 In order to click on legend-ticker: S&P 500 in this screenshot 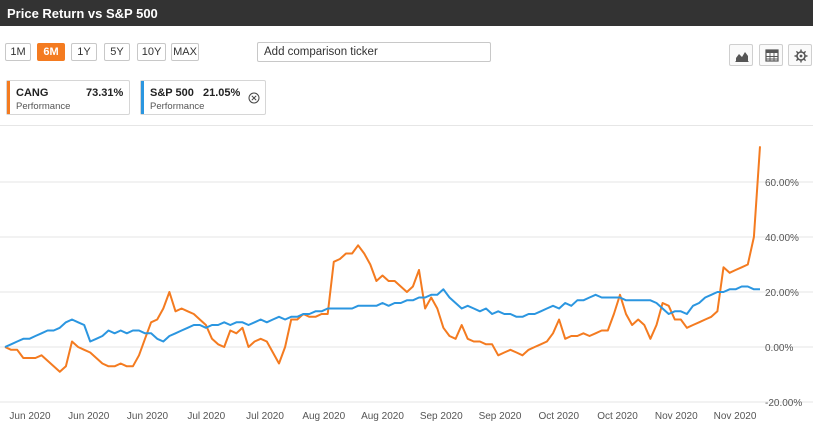, I will do `click(172, 93)`.